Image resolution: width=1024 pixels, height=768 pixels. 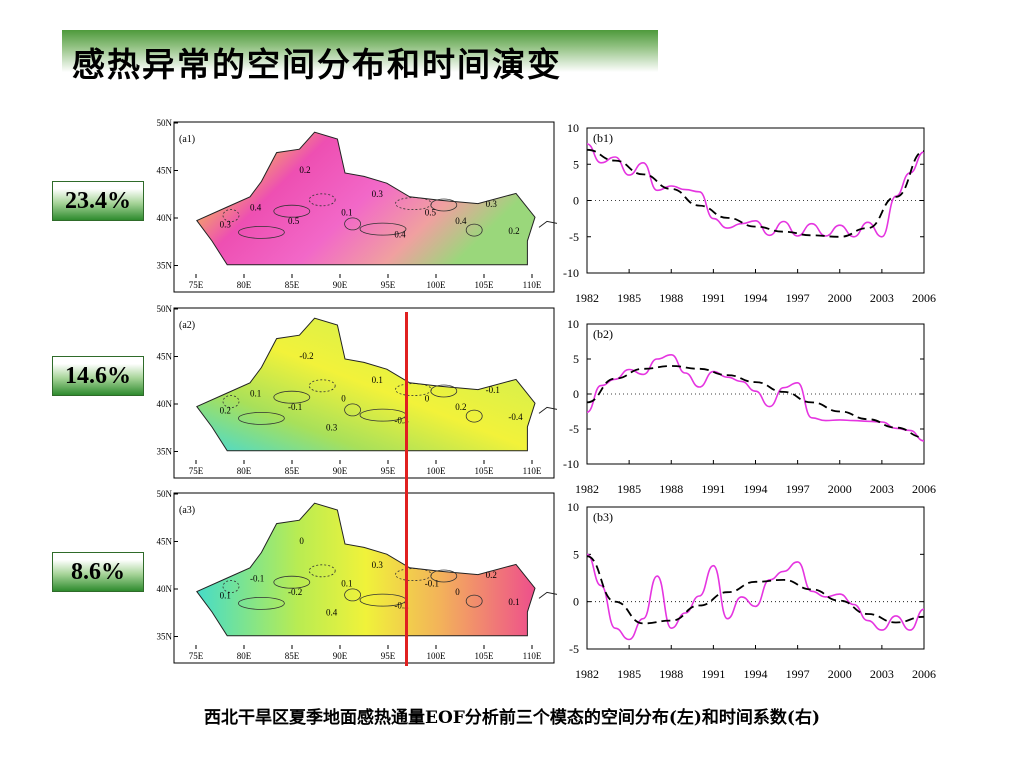 What do you see at coordinates (532, 285) in the screenshot?
I see `lon-tick-label: 110E` at bounding box center [532, 285].